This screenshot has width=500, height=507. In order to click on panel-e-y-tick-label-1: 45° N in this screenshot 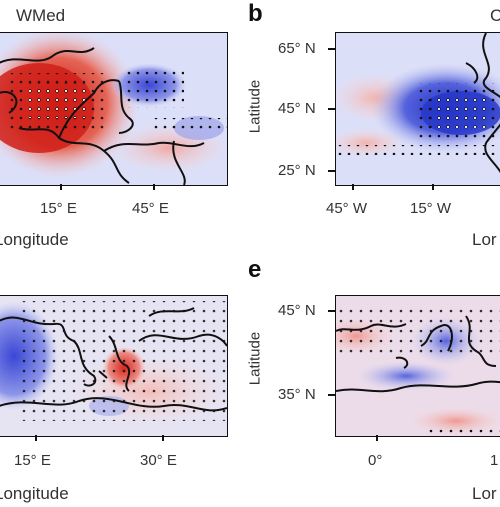, I will do `click(297, 310)`.